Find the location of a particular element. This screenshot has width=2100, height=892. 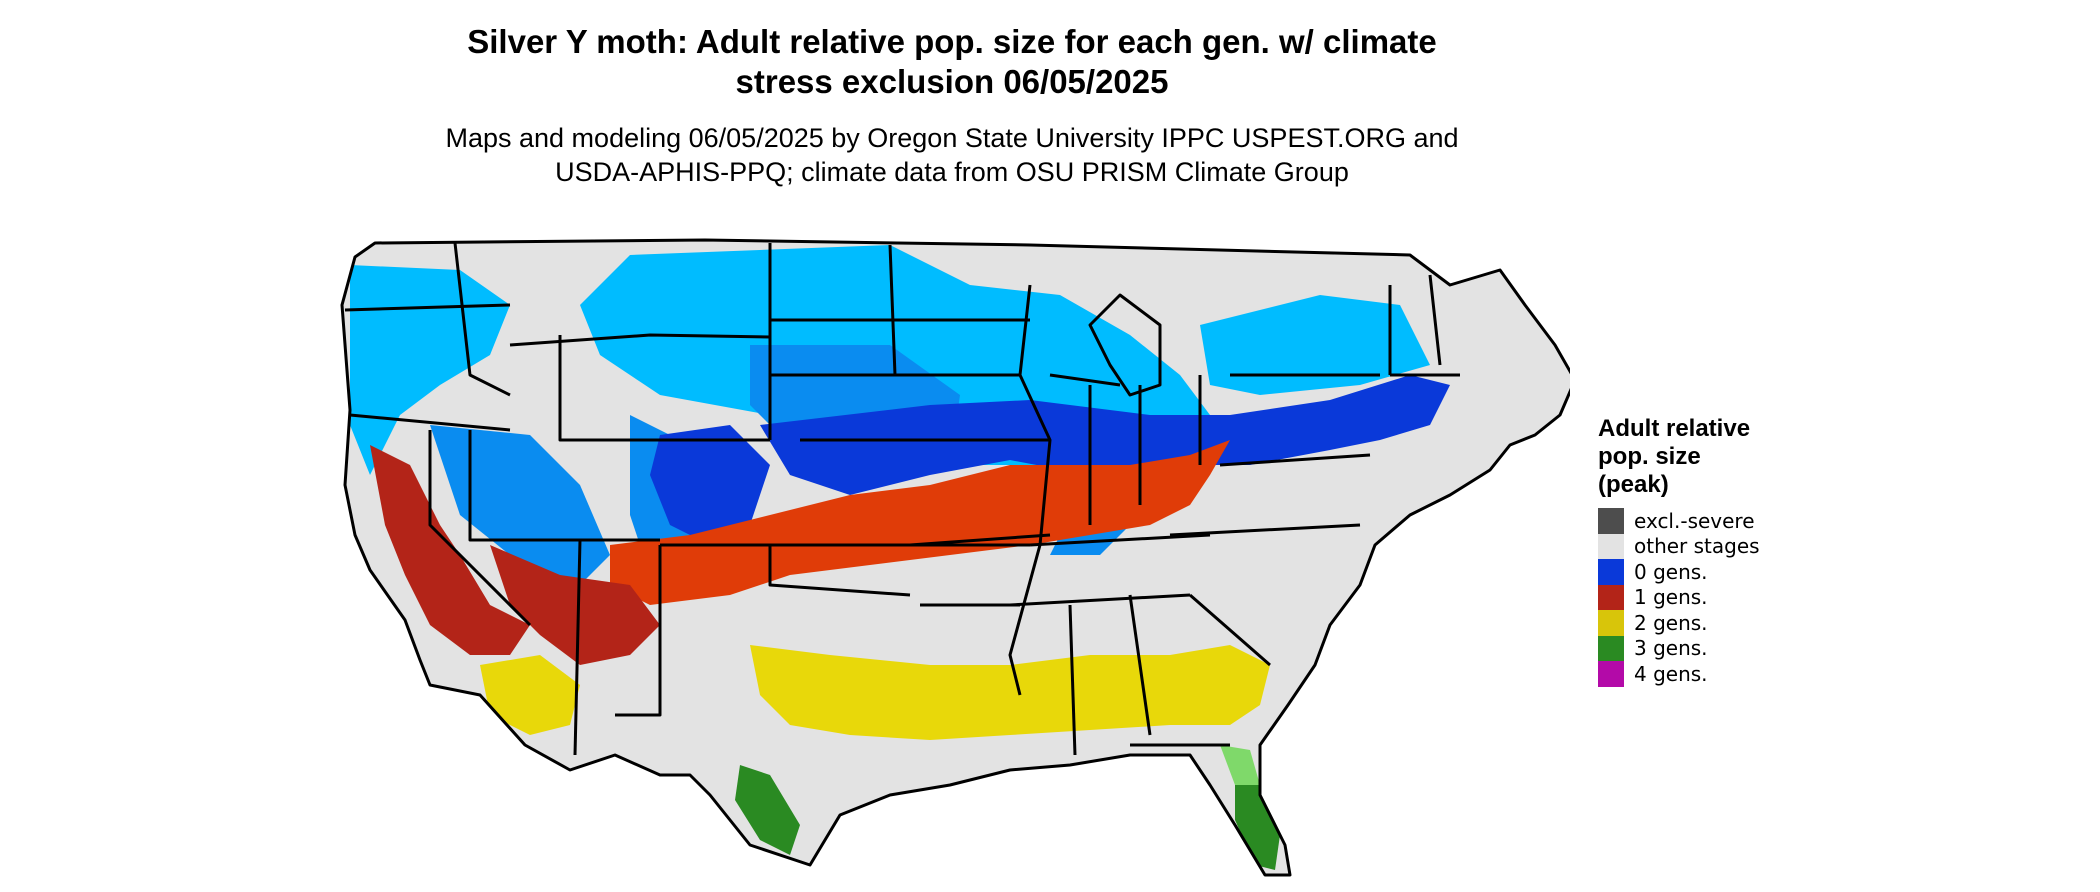

legend-label: 2 gens. is located at coordinates (1671, 622).